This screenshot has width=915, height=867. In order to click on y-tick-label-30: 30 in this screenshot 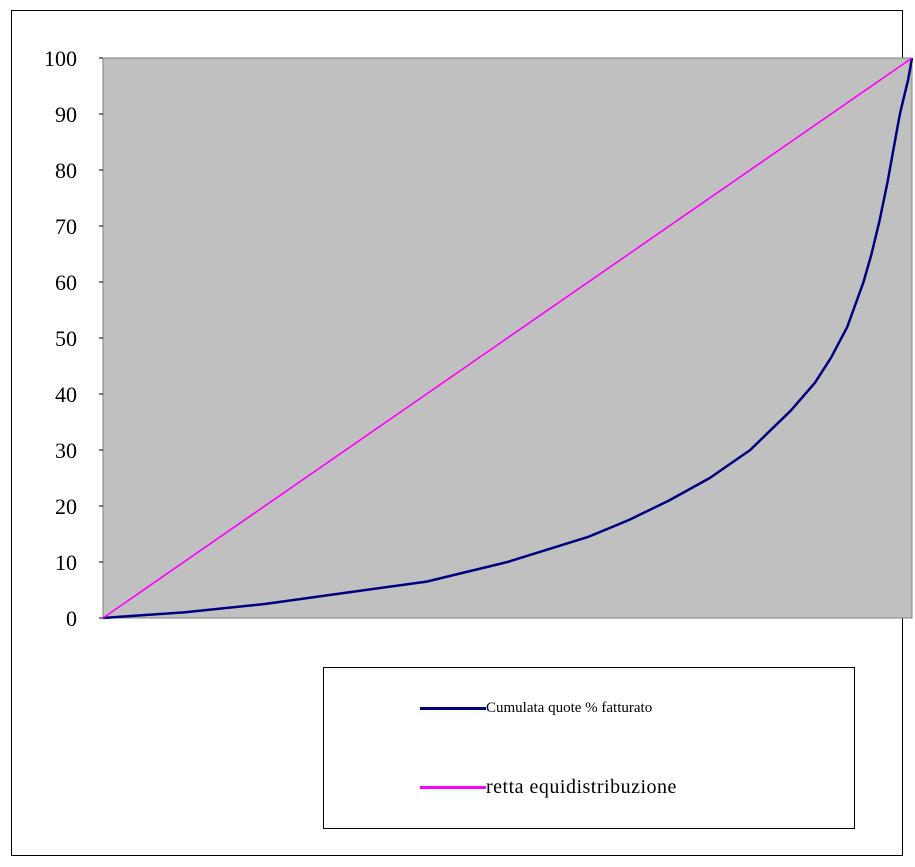, I will do `click(66, 450)`.